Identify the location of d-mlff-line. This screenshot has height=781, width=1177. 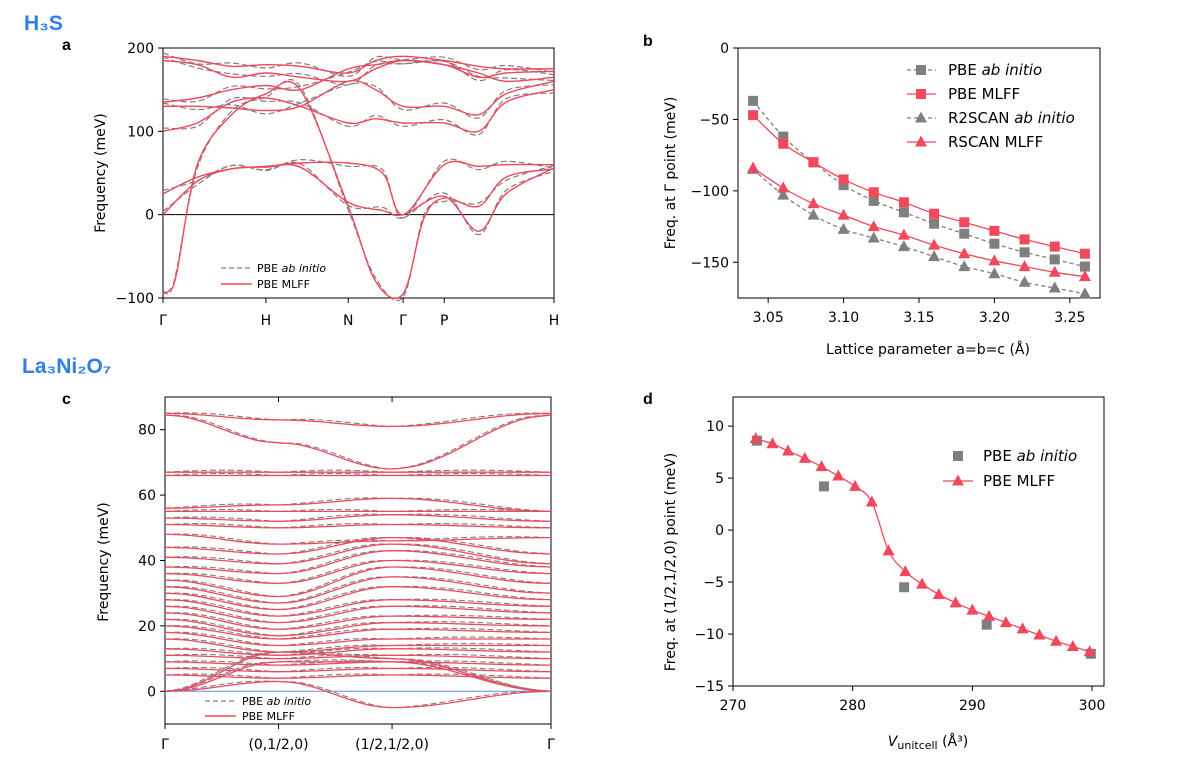
(922, 545).